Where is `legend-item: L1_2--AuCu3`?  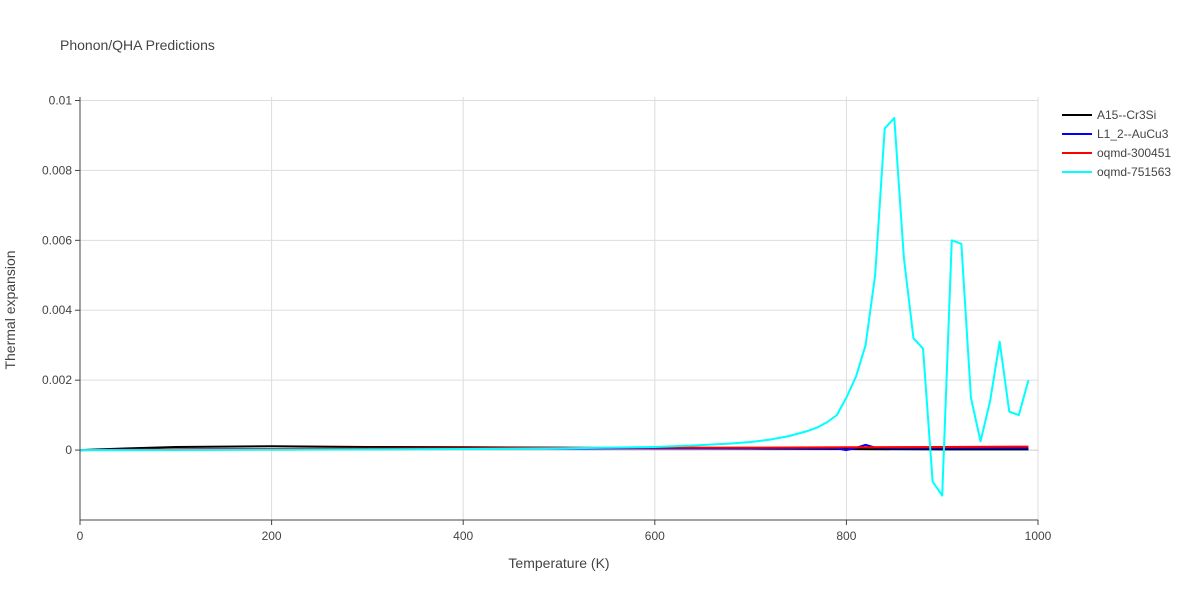
legend-item: L1_2--AuCu3 is located at coordinates (1115, 134).